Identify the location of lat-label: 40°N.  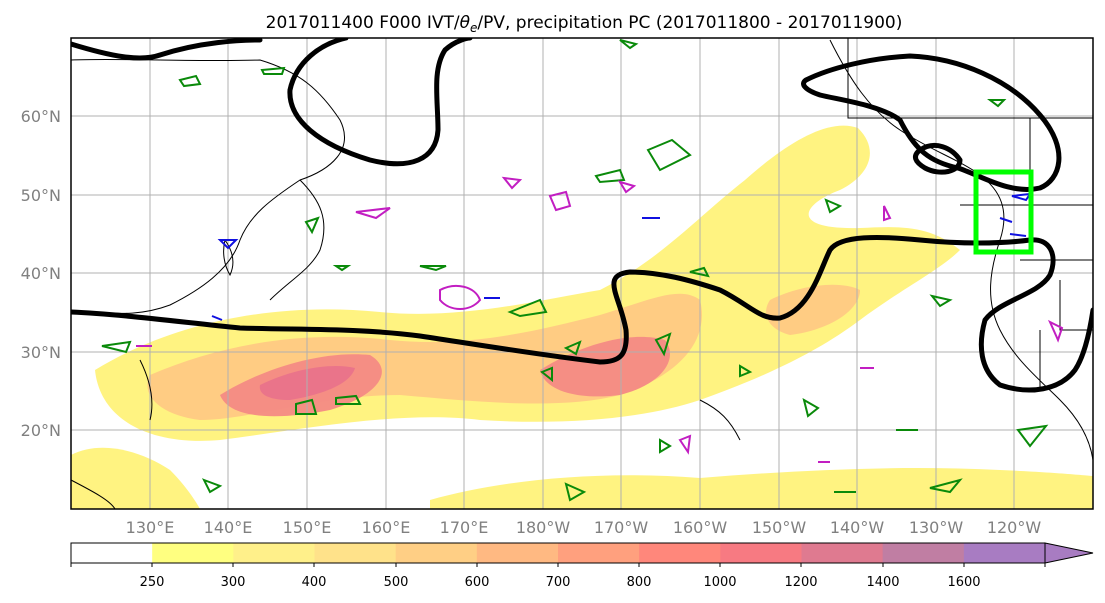
(41, 273).